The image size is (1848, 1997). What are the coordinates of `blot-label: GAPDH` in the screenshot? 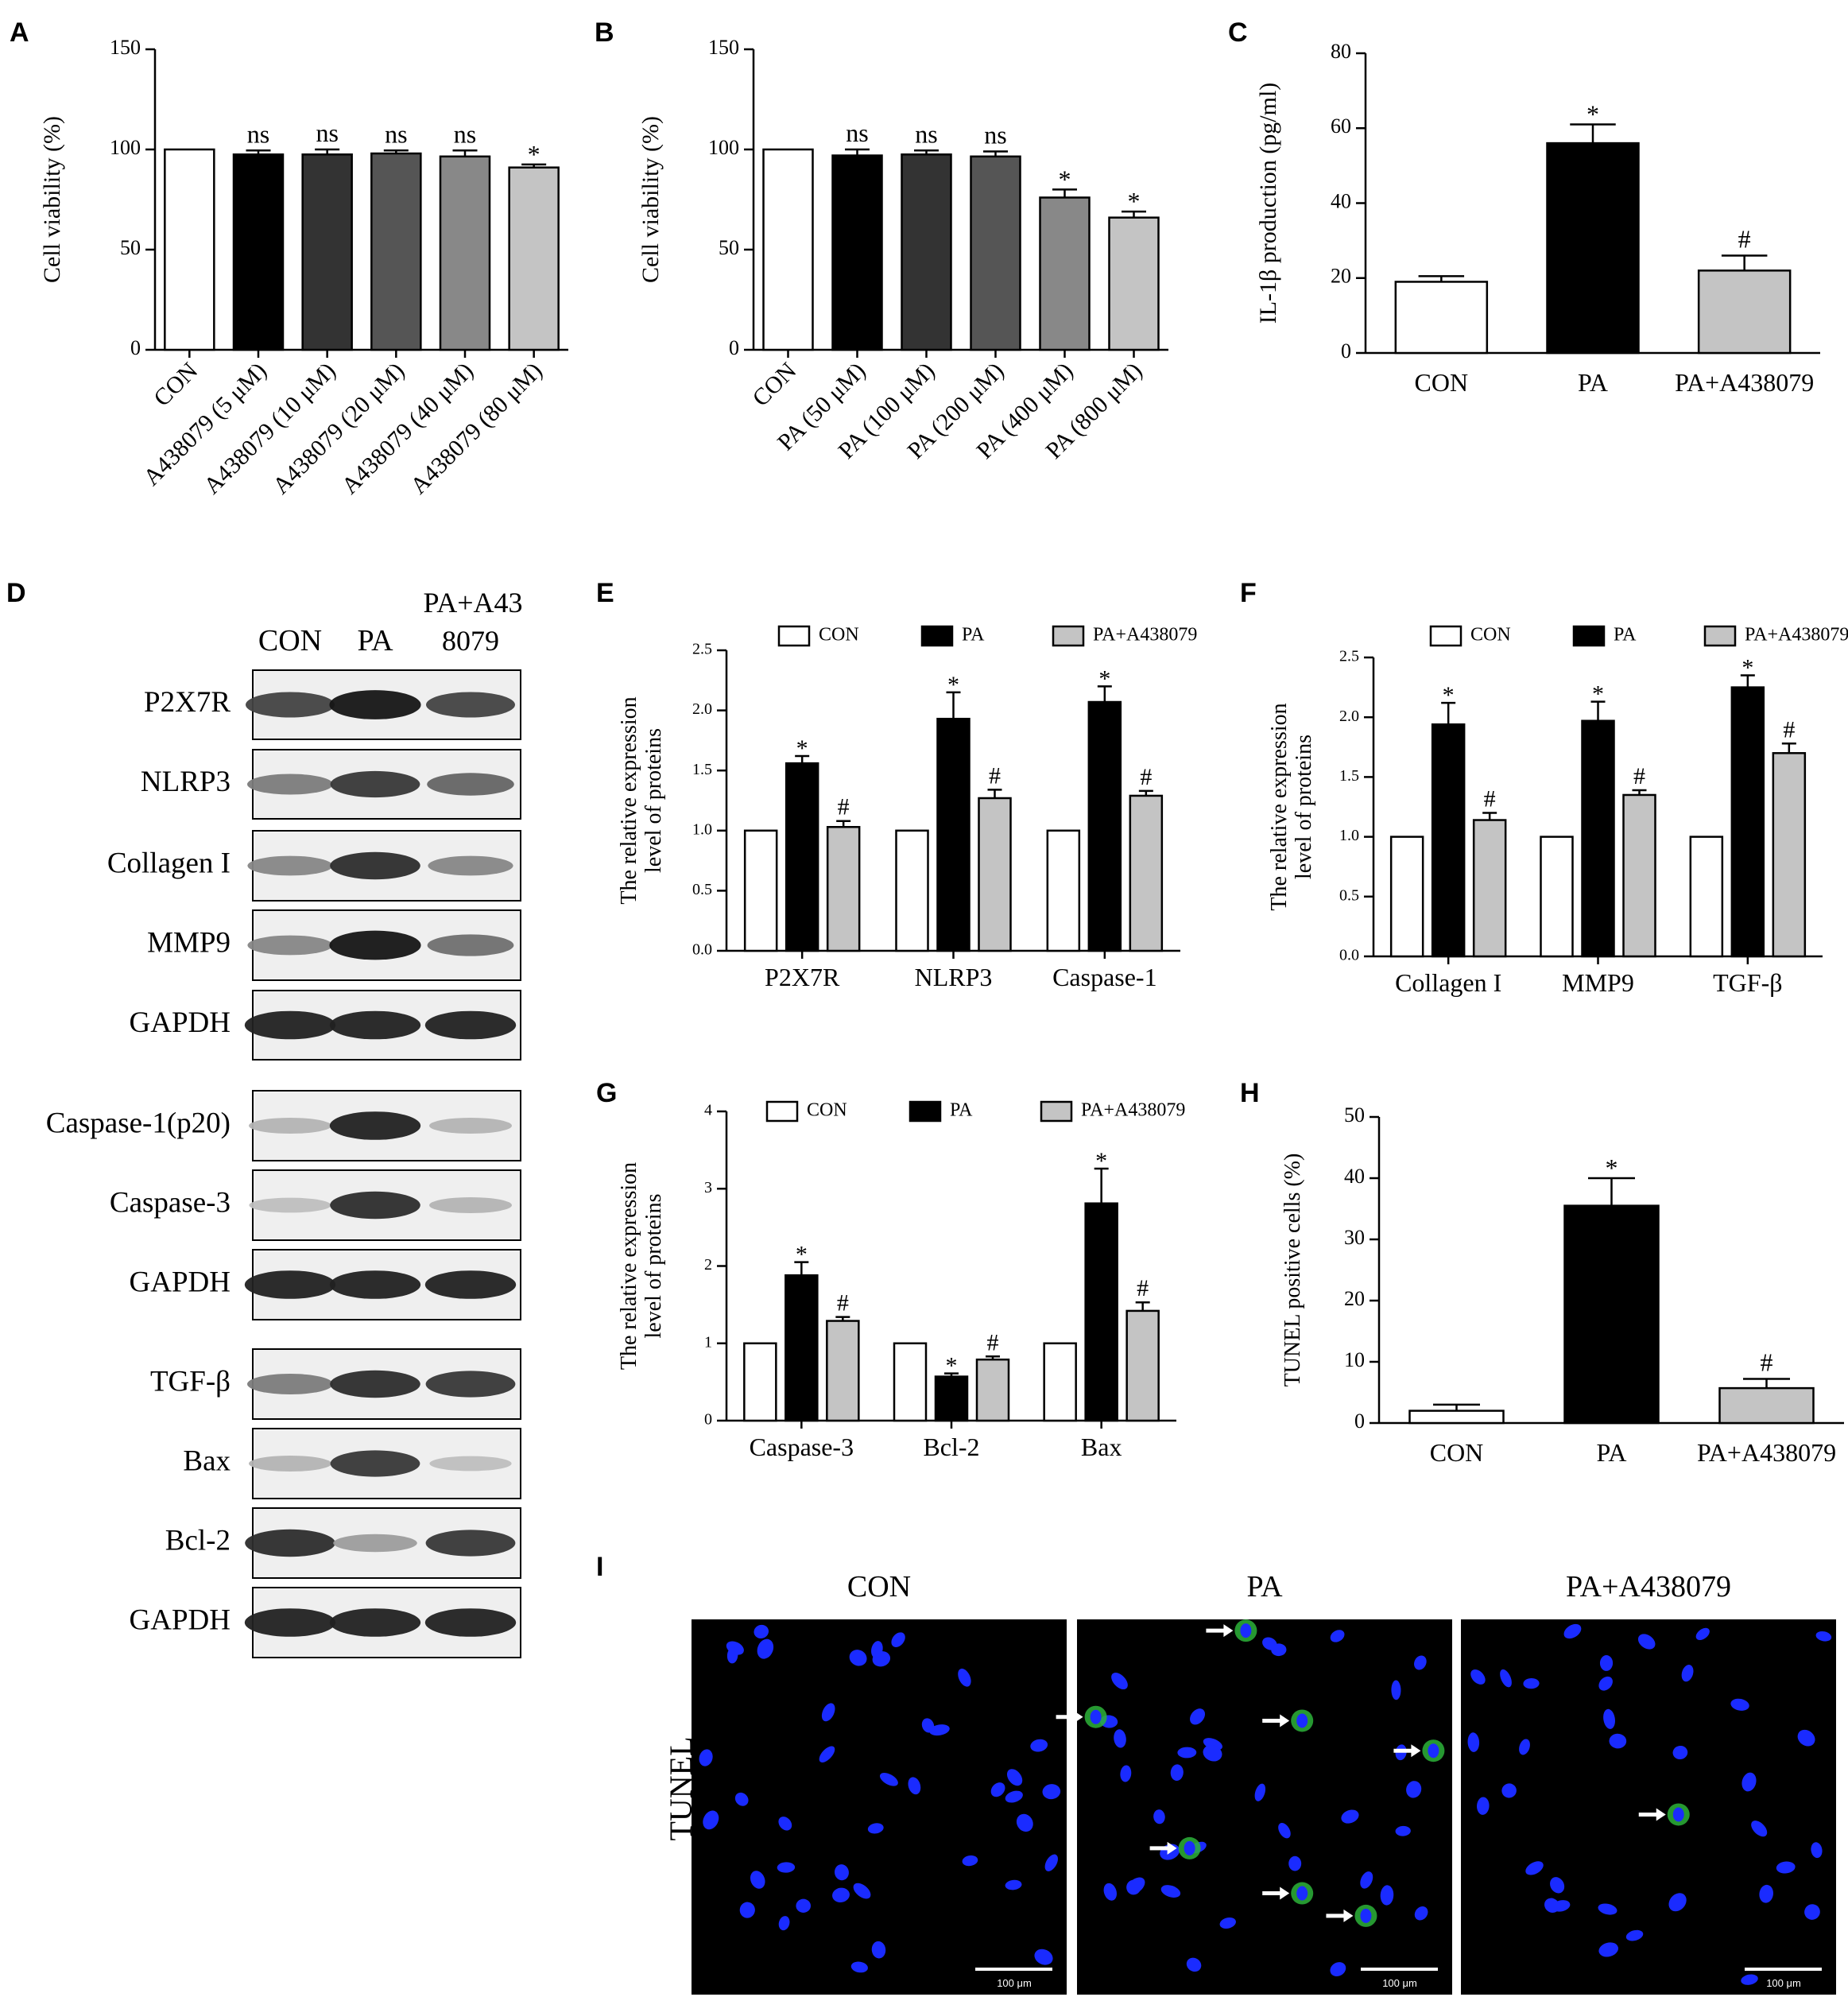 It's located at (180, 1022).